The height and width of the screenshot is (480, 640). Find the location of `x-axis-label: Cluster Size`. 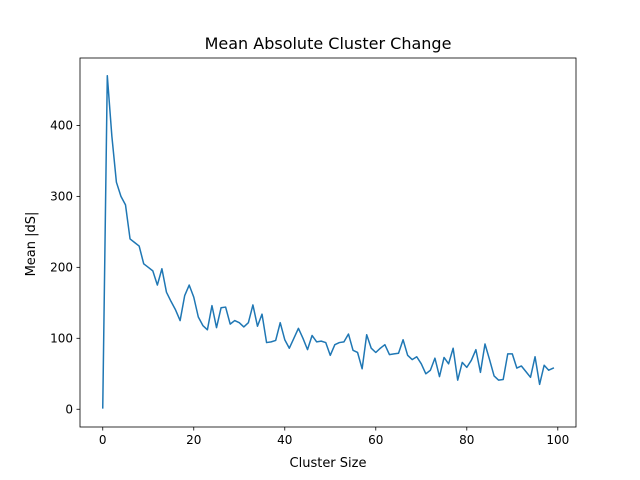

x-axis-label: Cluster Size is located at coordinates (328, 463).